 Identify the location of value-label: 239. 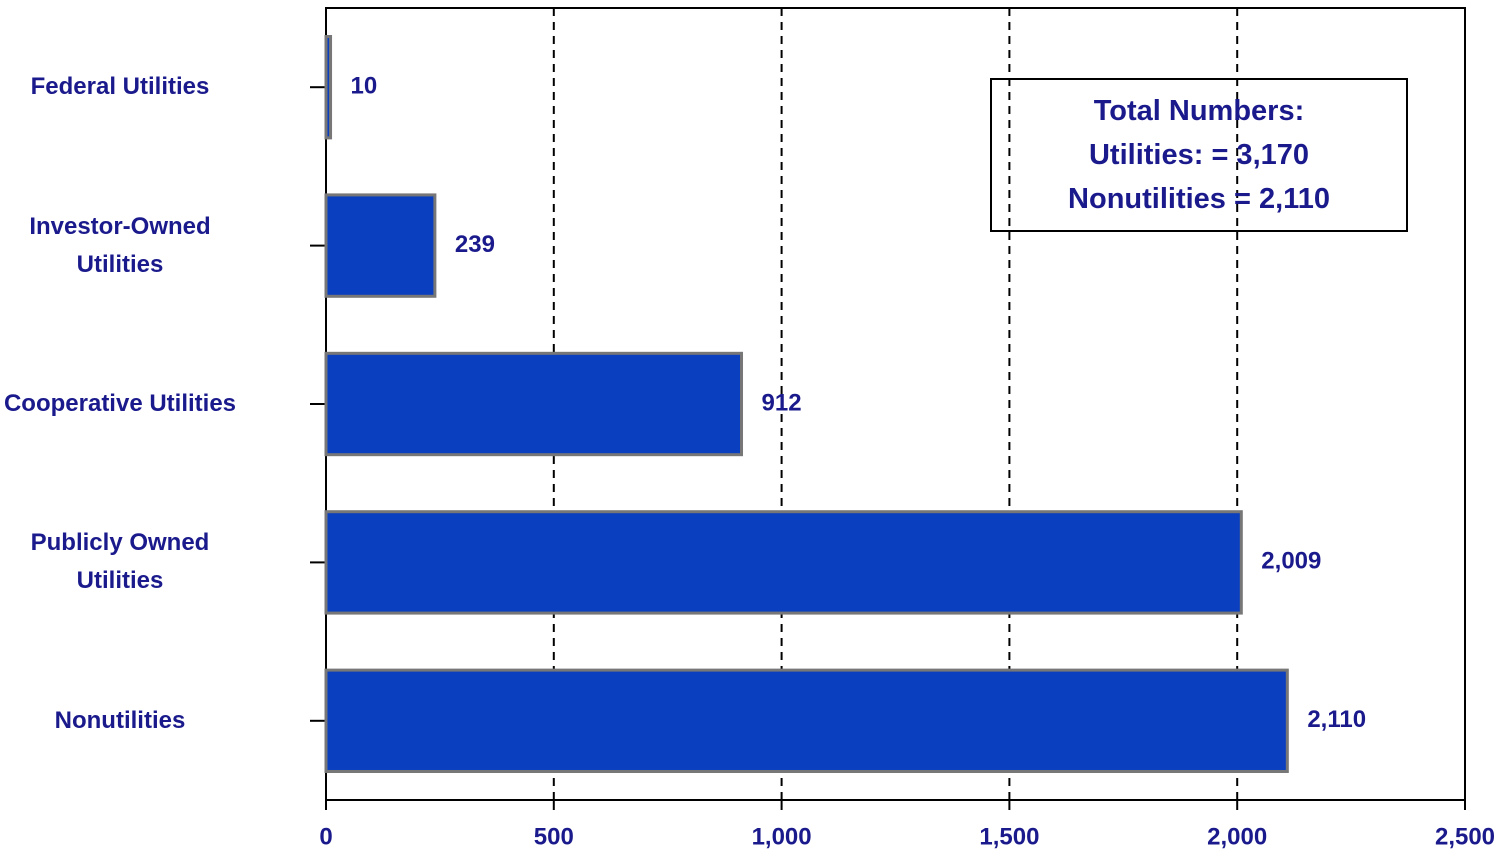
(475, 244).